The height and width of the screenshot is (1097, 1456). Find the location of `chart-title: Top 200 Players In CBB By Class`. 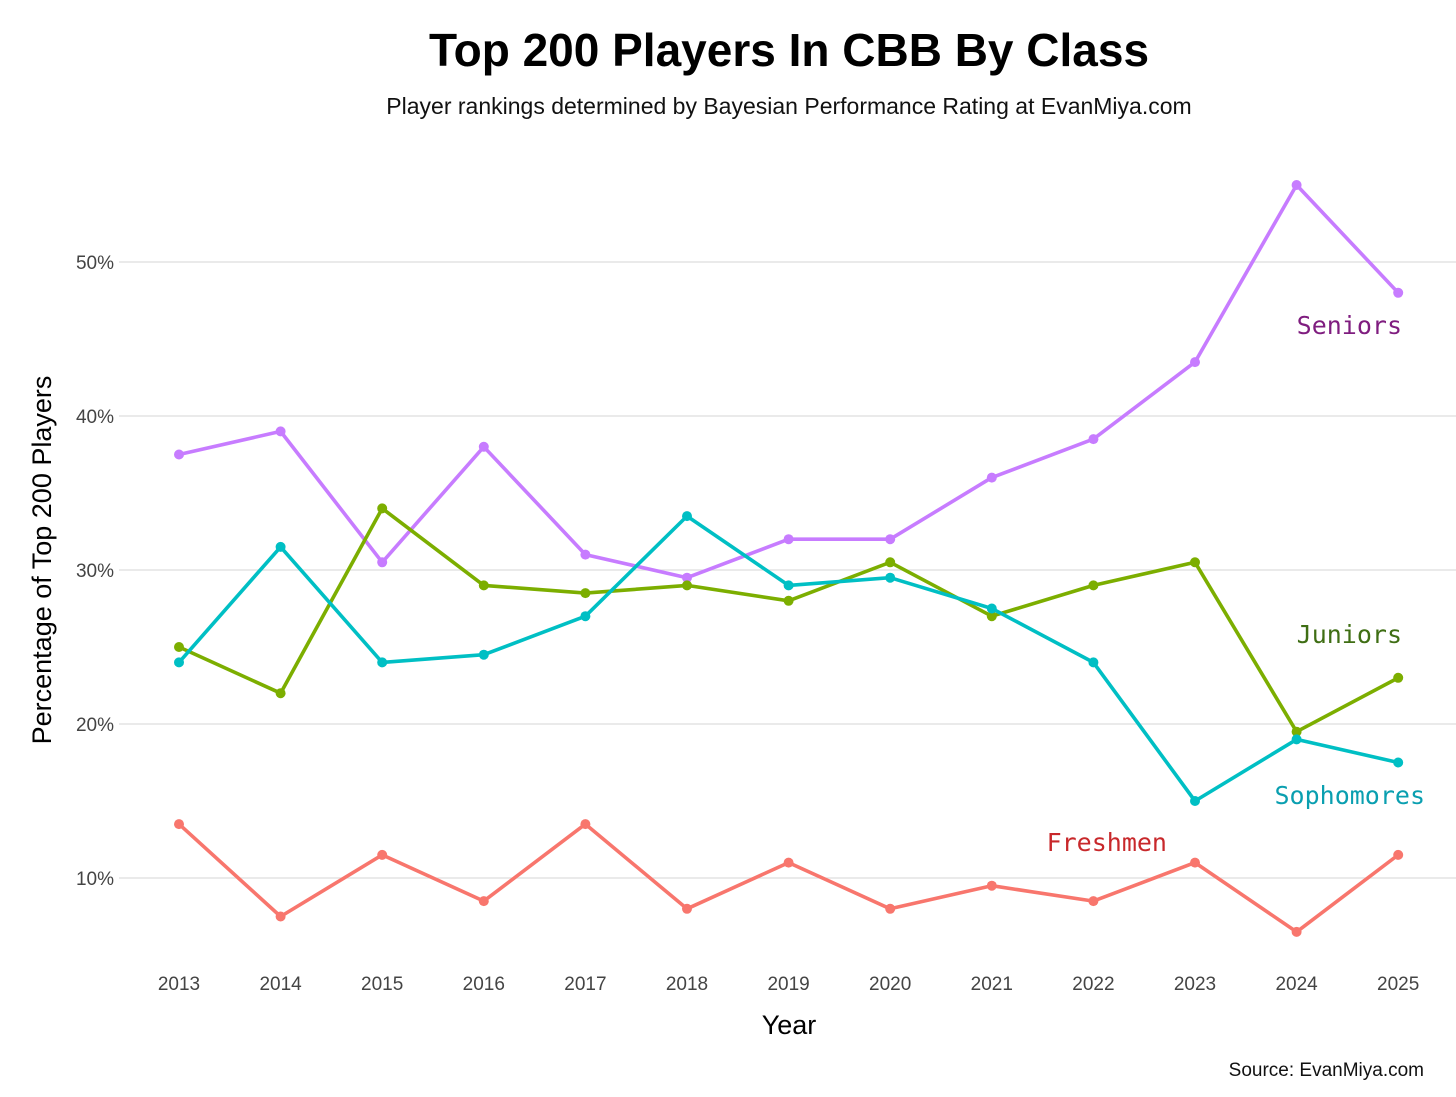

chart-title: Top 200 Players In CBB By Class is located at coordinates (789, 50).